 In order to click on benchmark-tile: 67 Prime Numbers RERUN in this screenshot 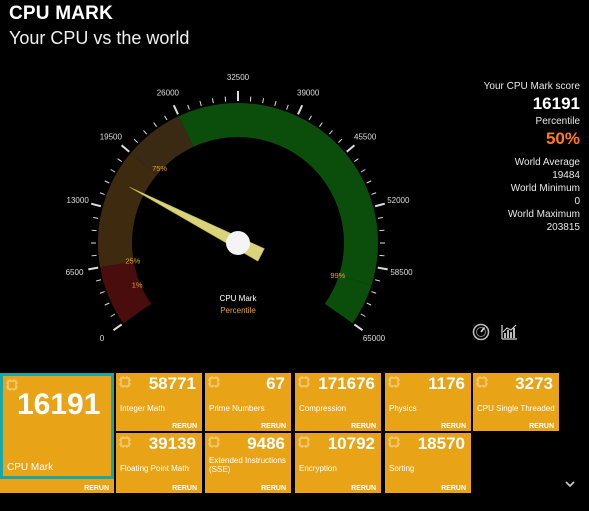, I will do `click(248, 402)`.